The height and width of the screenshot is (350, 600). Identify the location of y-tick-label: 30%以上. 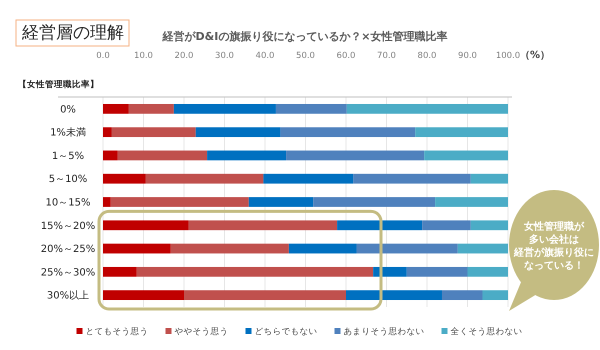
(68, 296).